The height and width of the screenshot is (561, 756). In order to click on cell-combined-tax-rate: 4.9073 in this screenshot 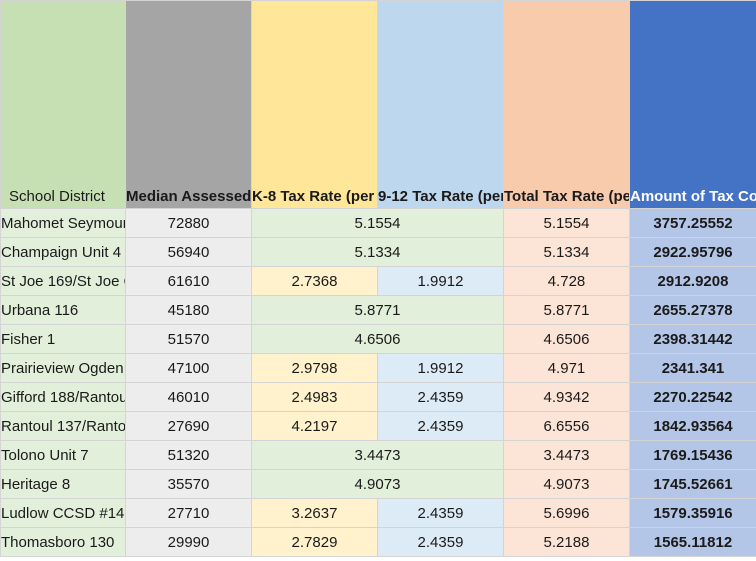, I will do `click(377, 484)`.